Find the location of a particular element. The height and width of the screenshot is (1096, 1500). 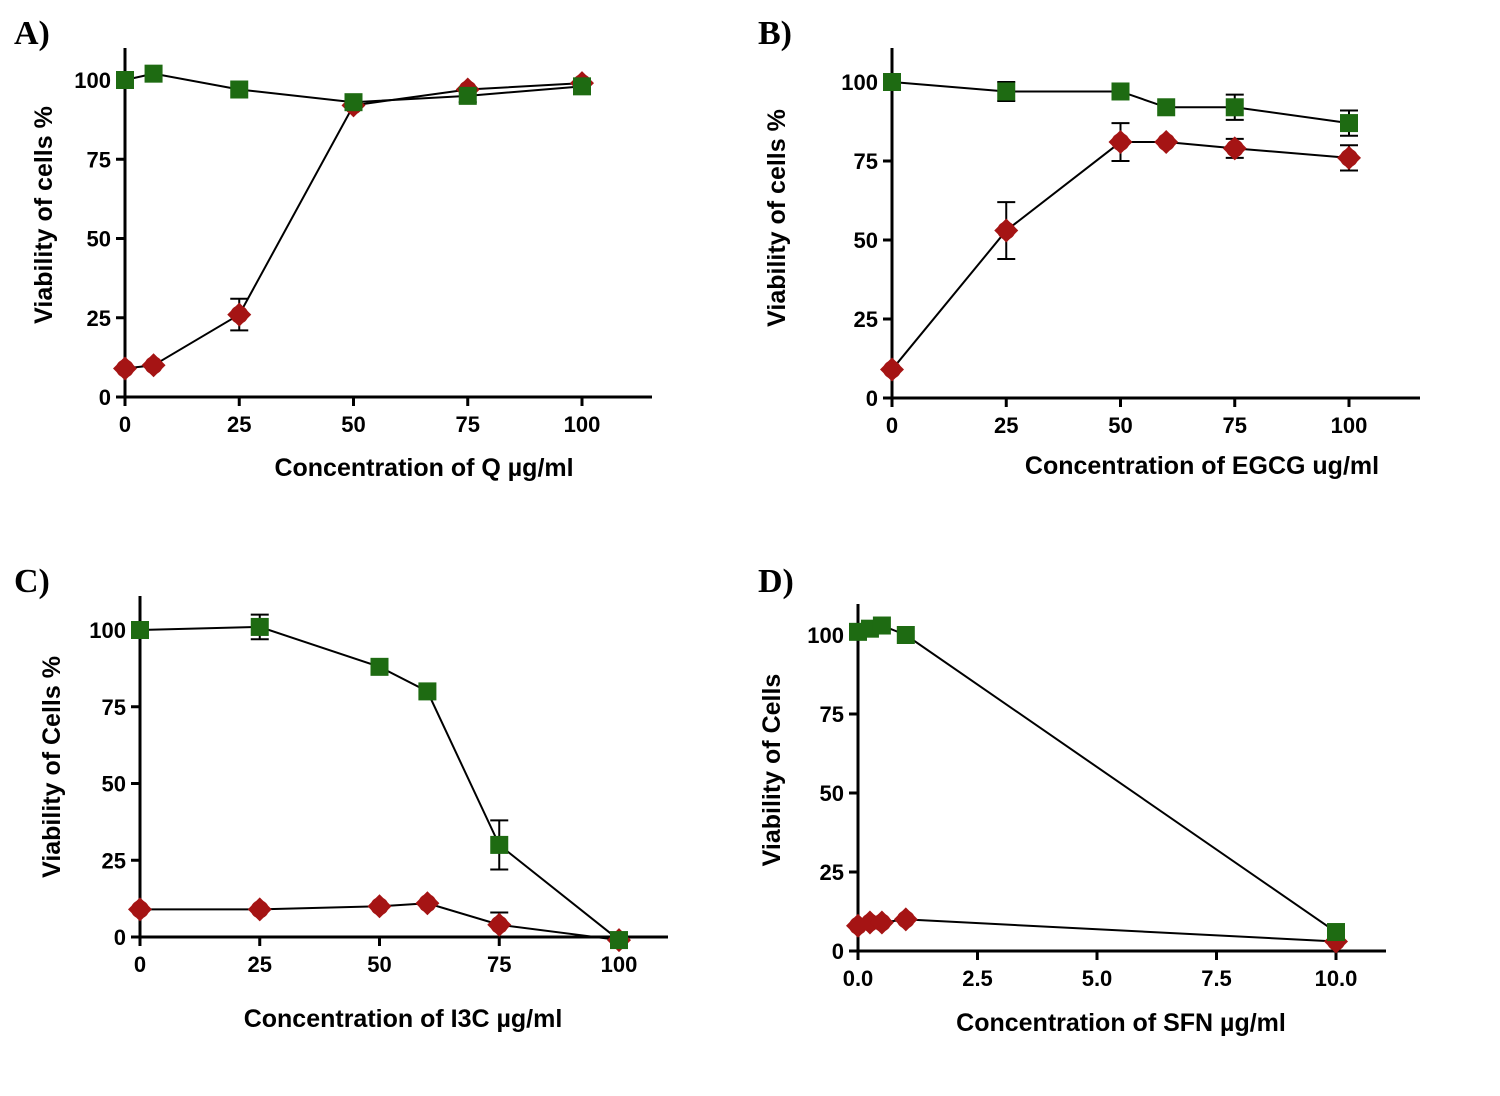

y-axis-title: Viability of Cells % is located at coordinates (52, 767).